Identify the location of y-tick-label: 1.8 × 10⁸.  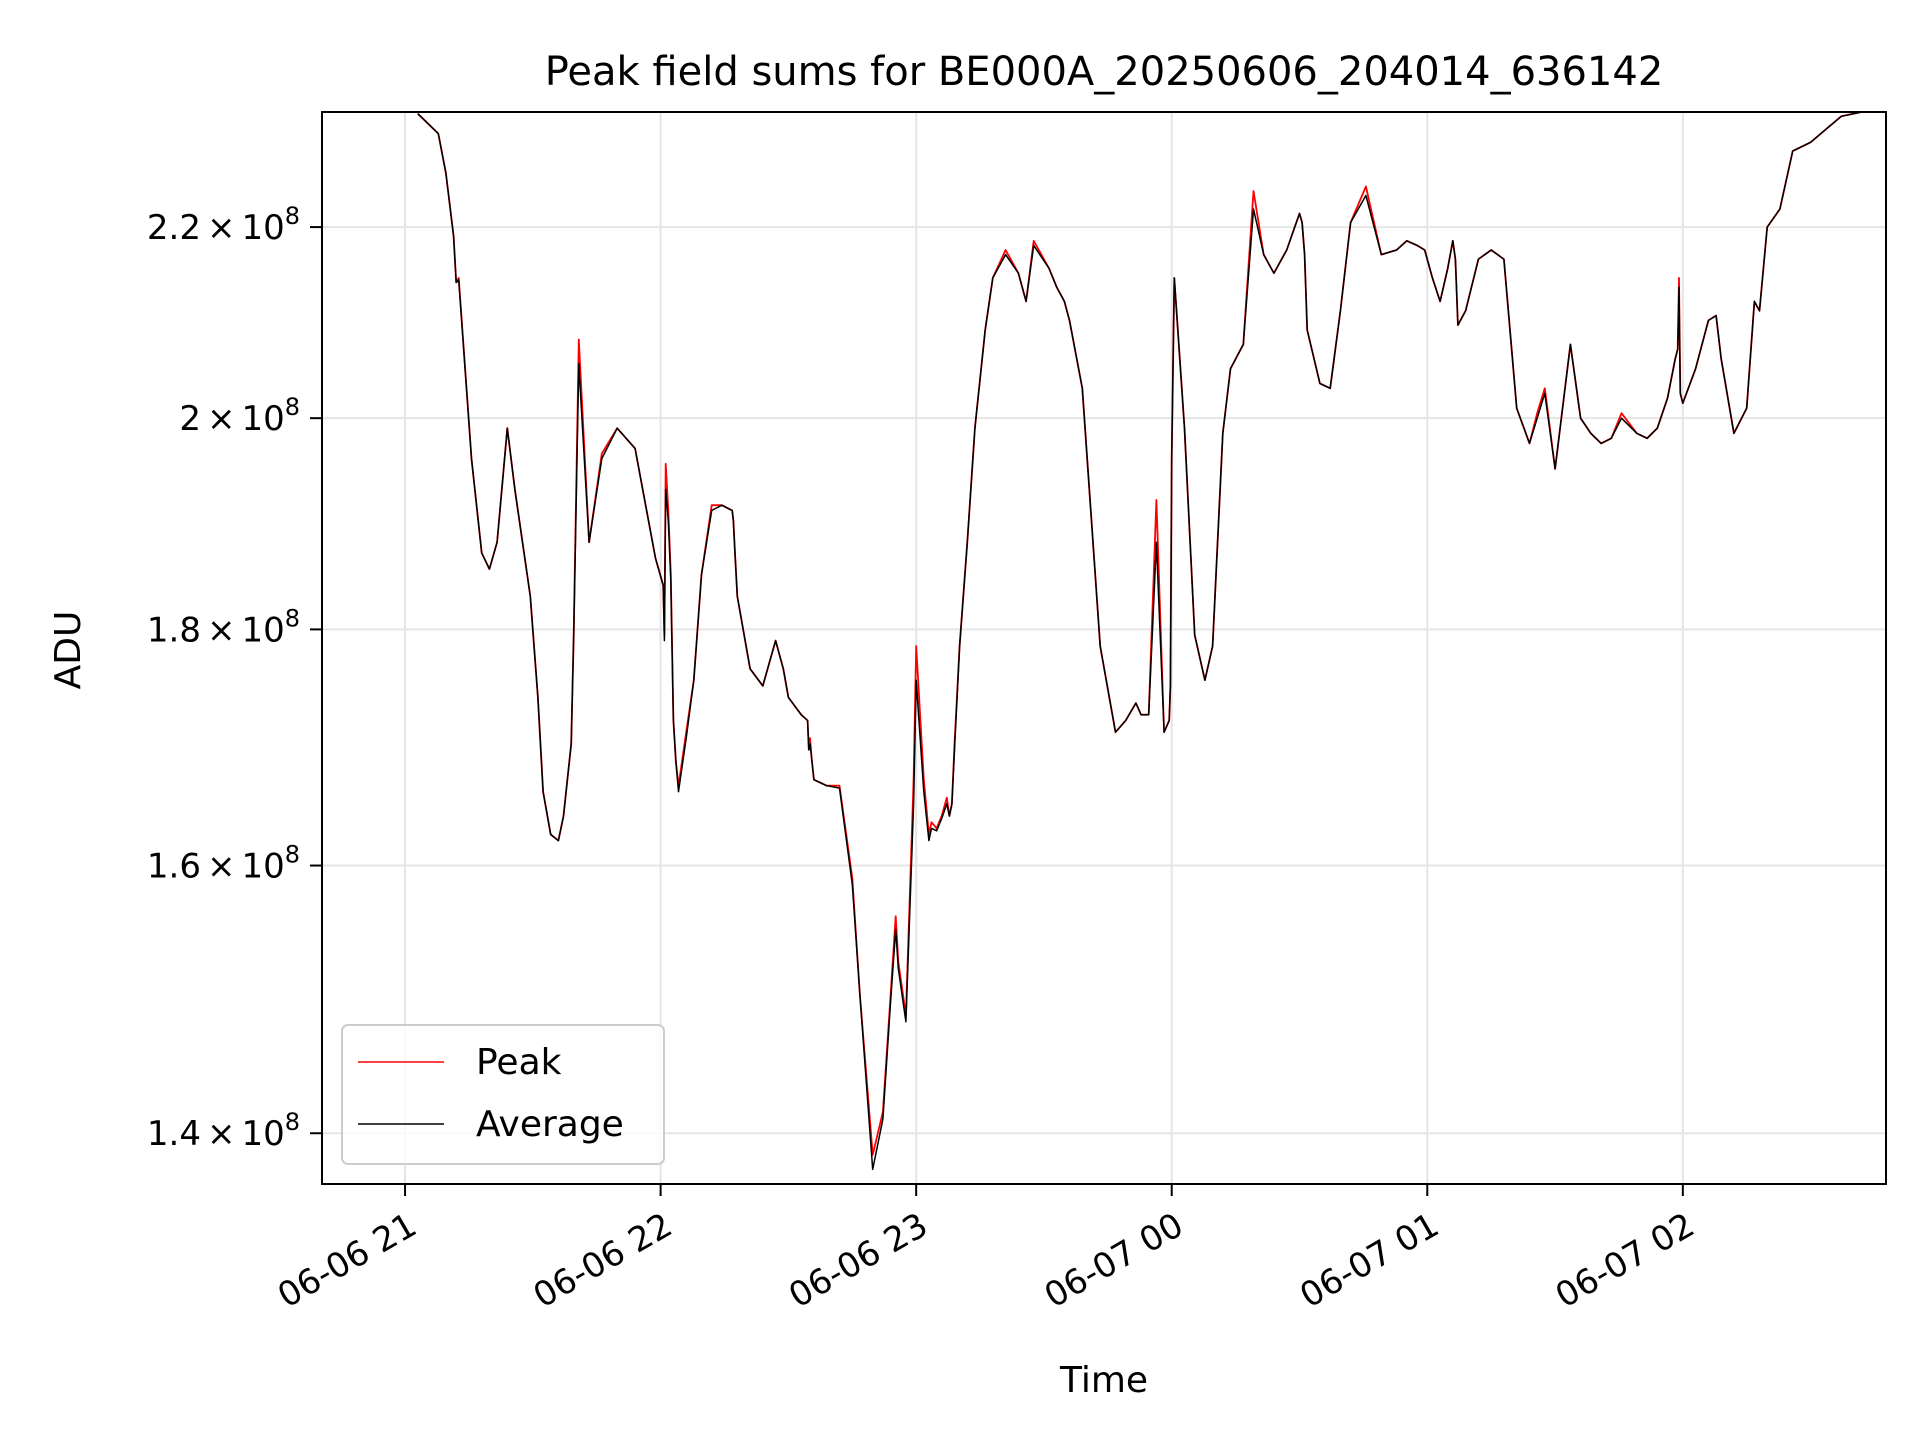
(223, 627).